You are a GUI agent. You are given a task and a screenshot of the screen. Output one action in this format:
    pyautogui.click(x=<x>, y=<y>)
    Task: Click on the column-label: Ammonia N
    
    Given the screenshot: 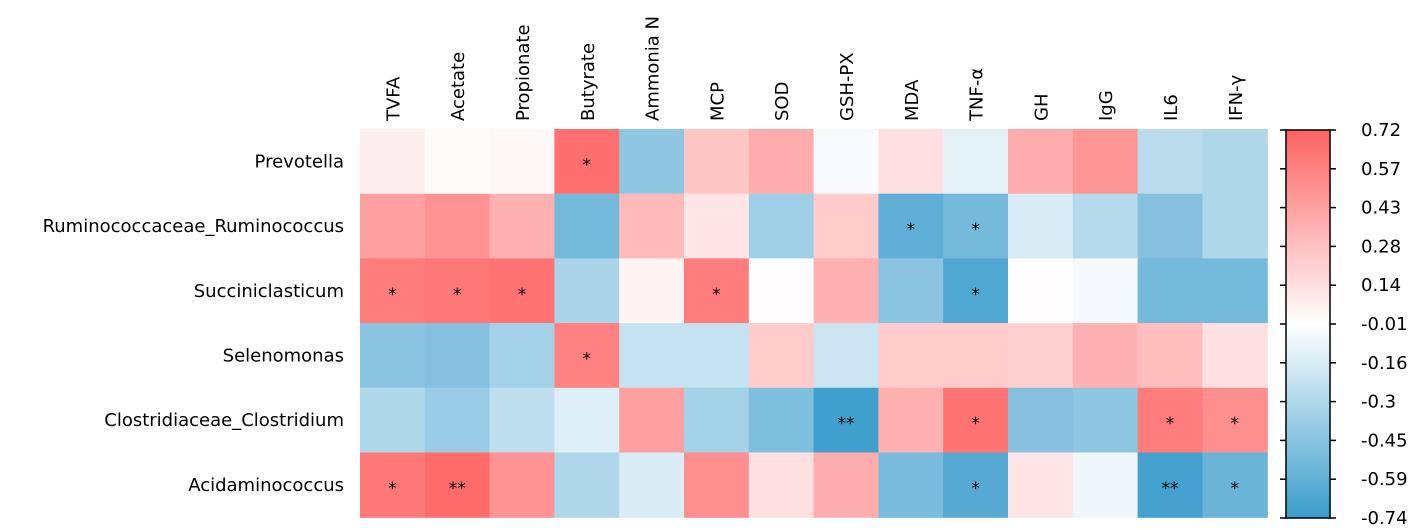 What is the action you would take?
    pyautogui.click(x=653, y=68)
    